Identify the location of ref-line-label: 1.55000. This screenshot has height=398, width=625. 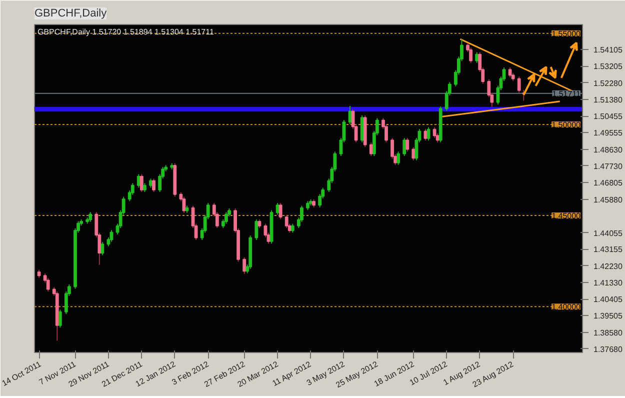
(567, 33).